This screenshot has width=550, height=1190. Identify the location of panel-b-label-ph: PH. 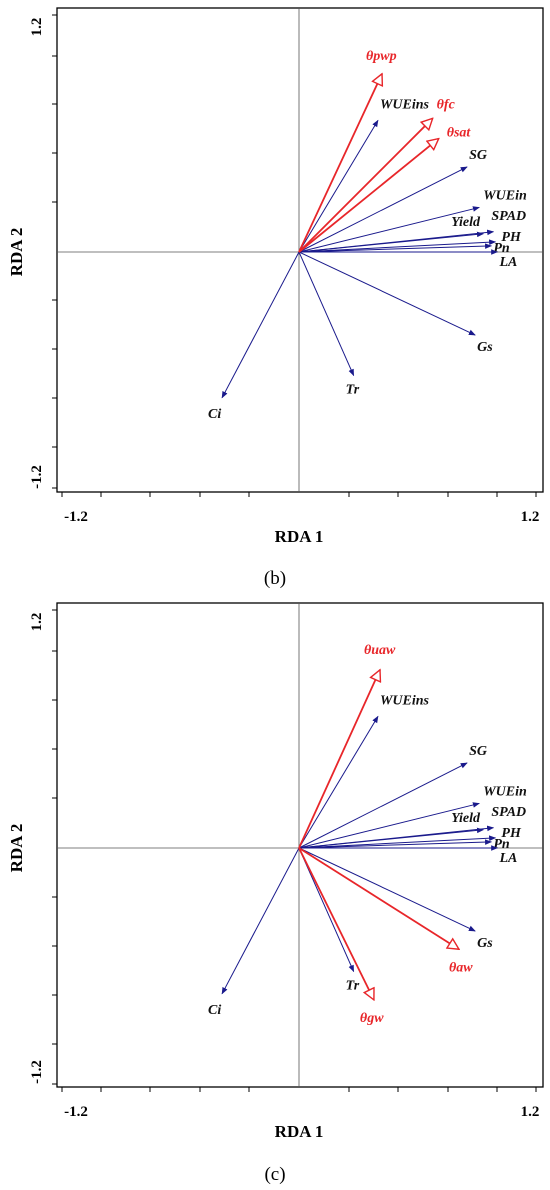
(511, 237).